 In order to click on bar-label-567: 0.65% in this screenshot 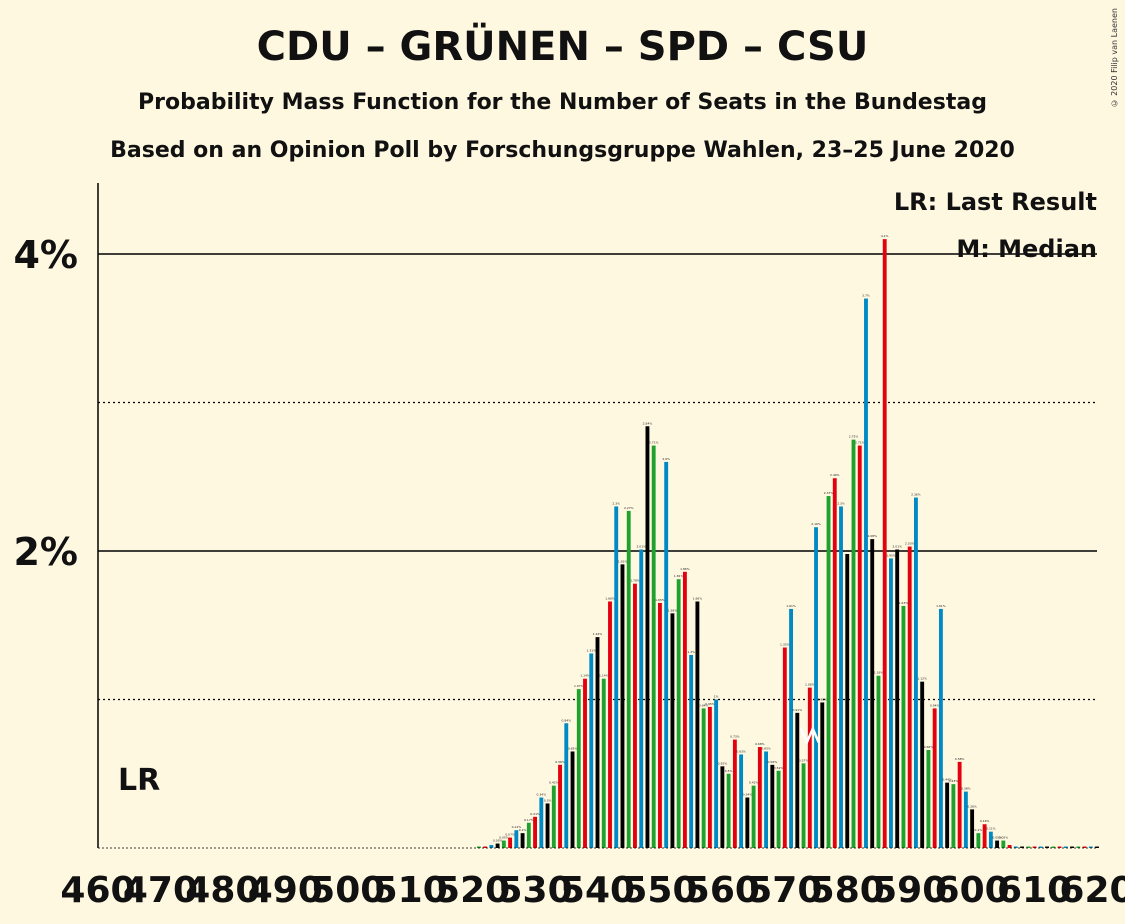, I will do `click(766, 748)`.